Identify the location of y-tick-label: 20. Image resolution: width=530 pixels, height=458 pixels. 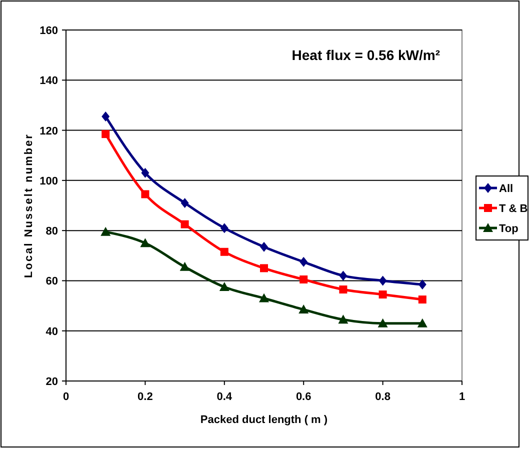
(52, 382).